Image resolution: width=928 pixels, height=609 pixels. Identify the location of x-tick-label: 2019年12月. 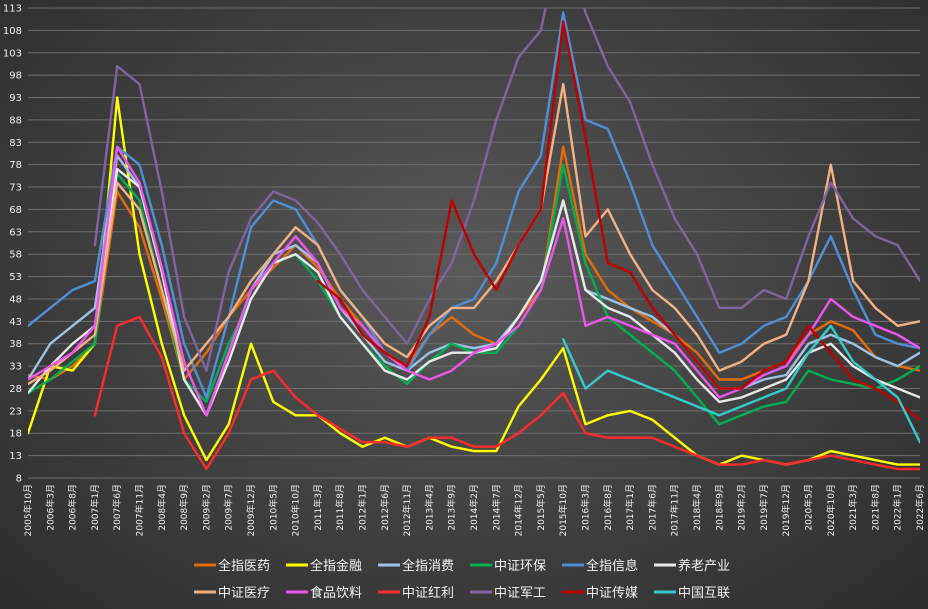
(786, 510).